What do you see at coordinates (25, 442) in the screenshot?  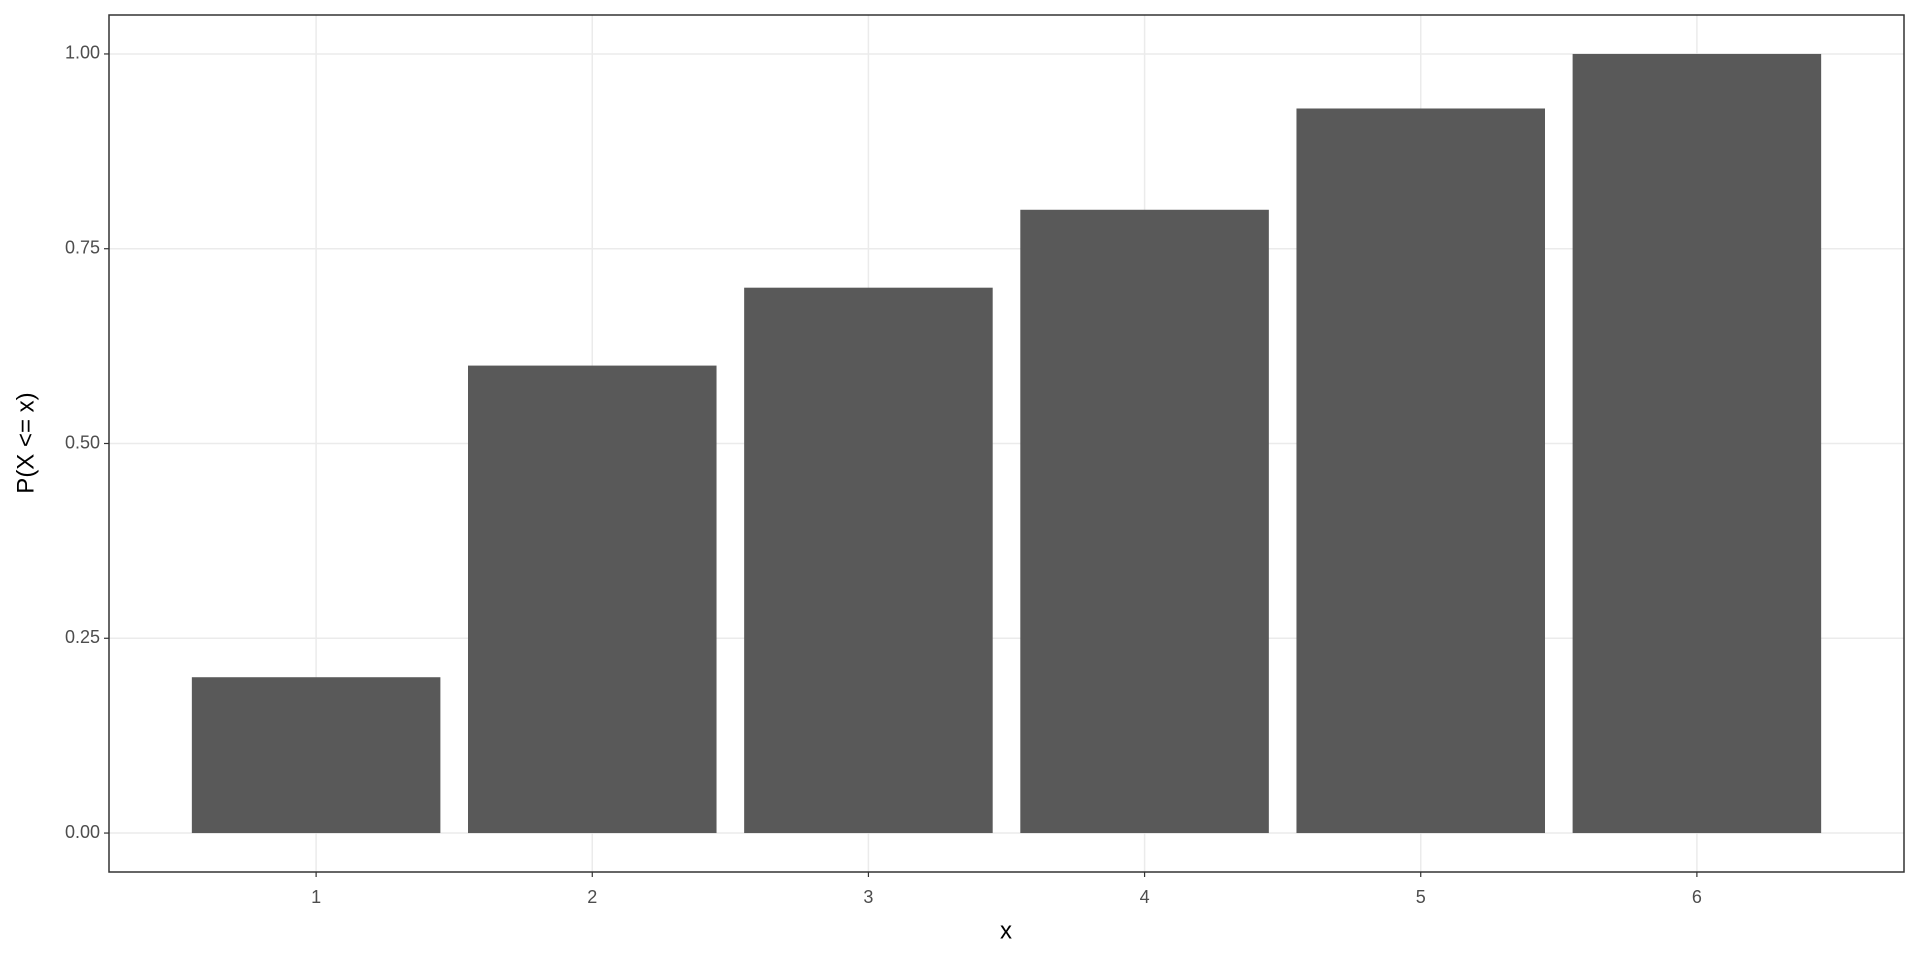 I see `y-axis-title: P(X <= x)` at bounding box center [25, 442].